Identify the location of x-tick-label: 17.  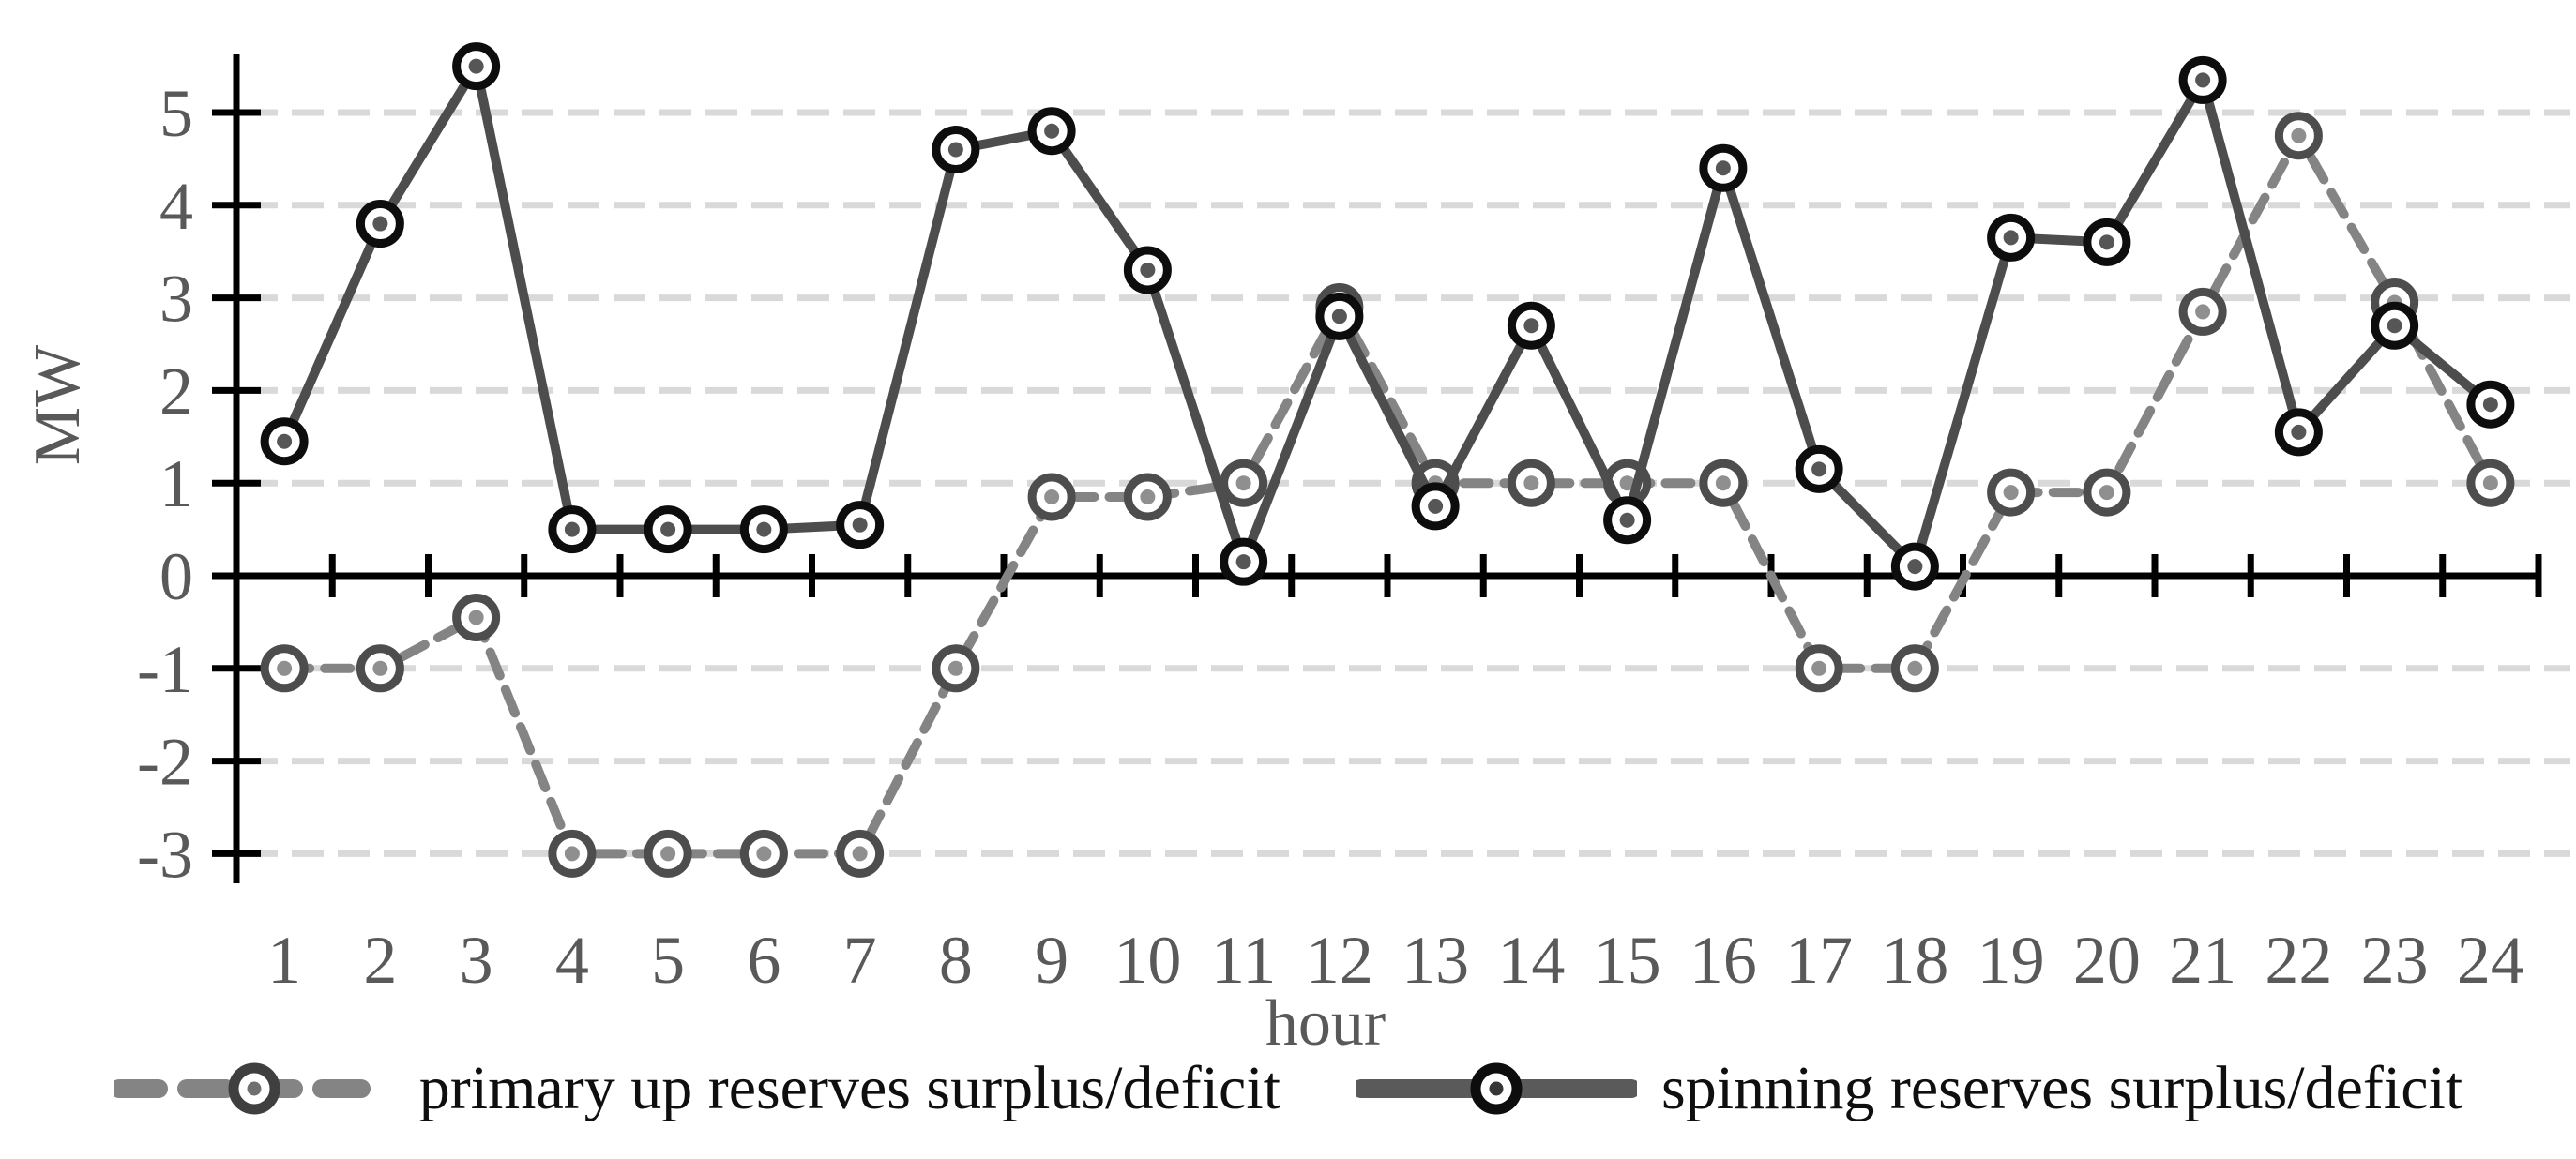
(1819, 960).